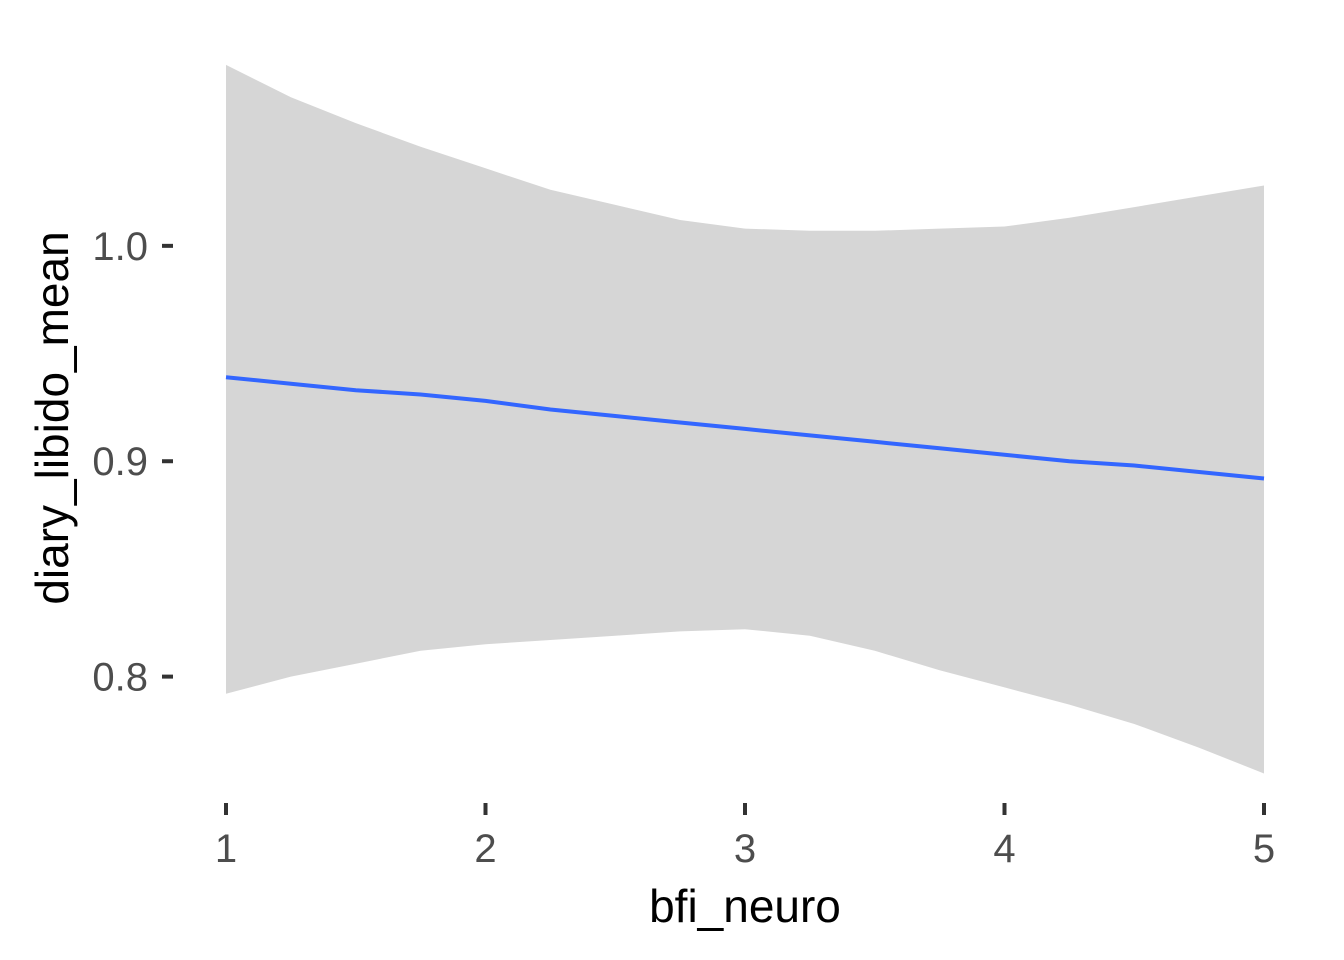 The height and width of the screenshot is (960, 1344). What do you see at coordinates (745, 906) in the screenshot?
I see `x-axis-title: bfi_neuro` at bounding box center [745, 906].